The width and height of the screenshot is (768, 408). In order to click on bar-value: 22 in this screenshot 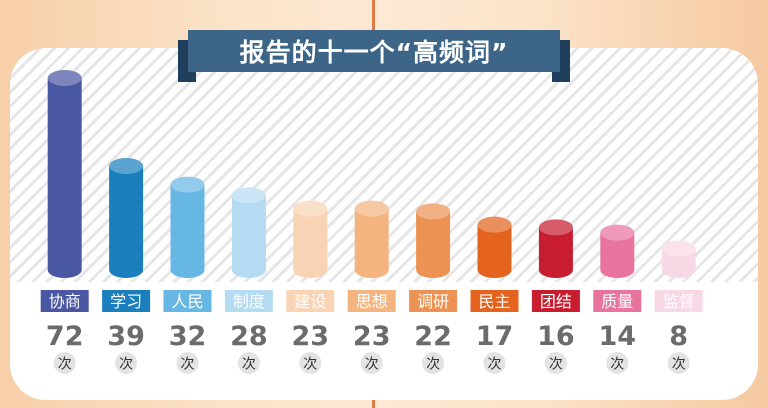, I will do `click(433, 336)`.